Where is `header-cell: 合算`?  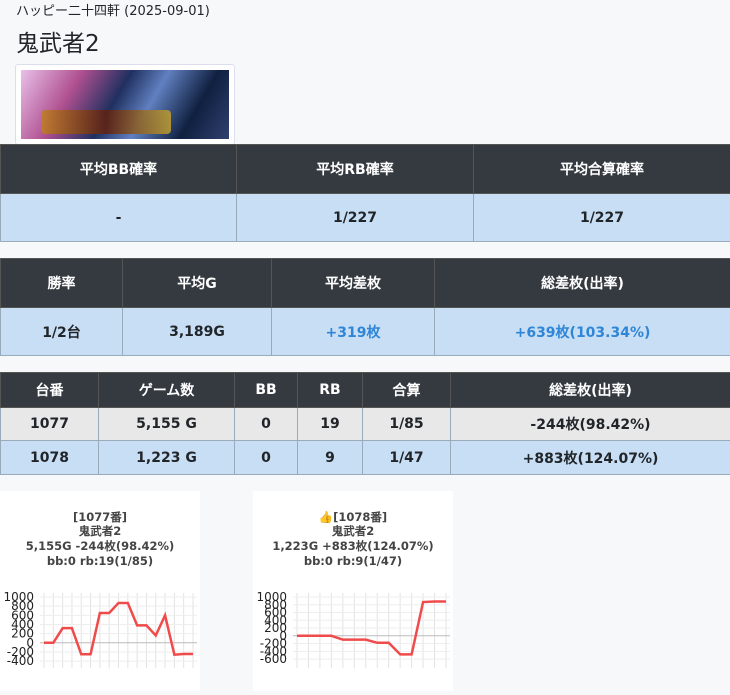
header-cell: 合算 is located at coordinates (407, 390).